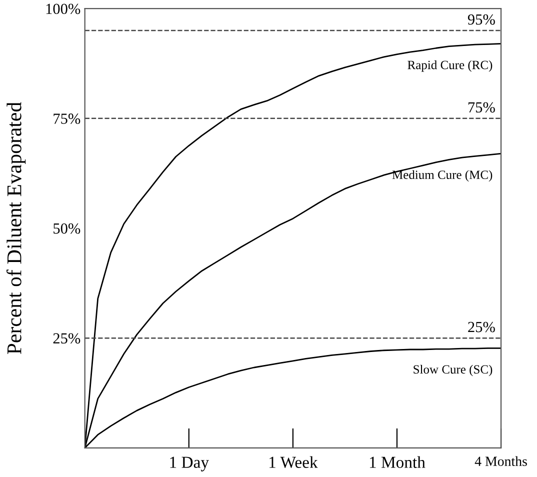 This screenshot has height=477, width=537. What do you see at coordinates (453, 370) in the screenshot?
I see `series-label: Slow Cure (SC)` at bounding box center [453, 370].